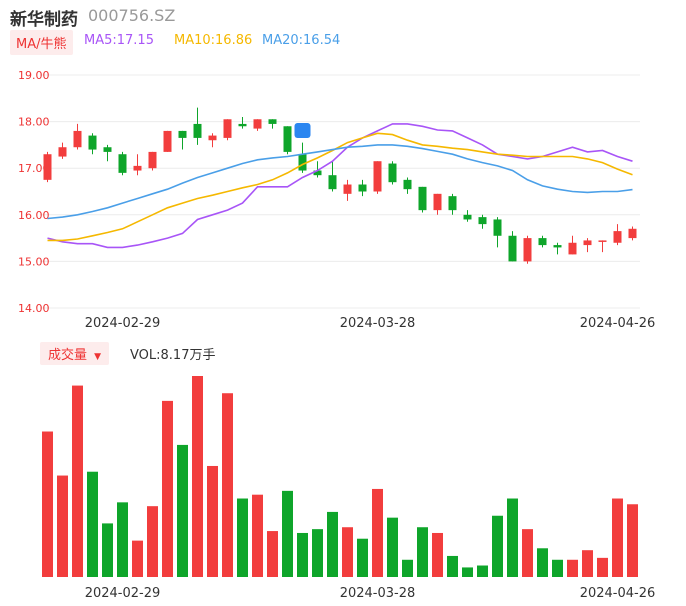 The height and width of the screenshot is (606, 686). Describe the element at coordinates (340, 182) in the screenshot. I see `ma-line-ma20` at that location.